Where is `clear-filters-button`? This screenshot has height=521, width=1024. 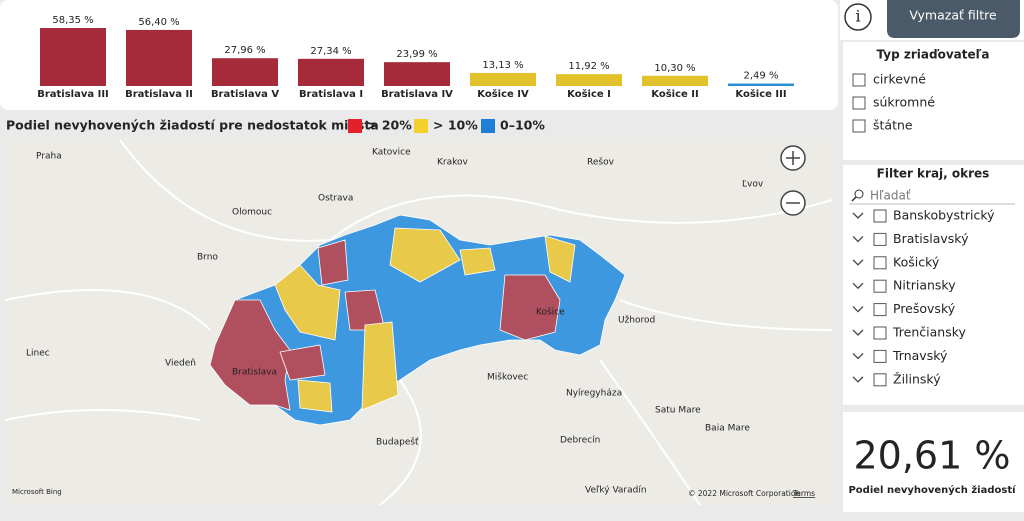 clear-filters-button is located at coordinates (953, 19).